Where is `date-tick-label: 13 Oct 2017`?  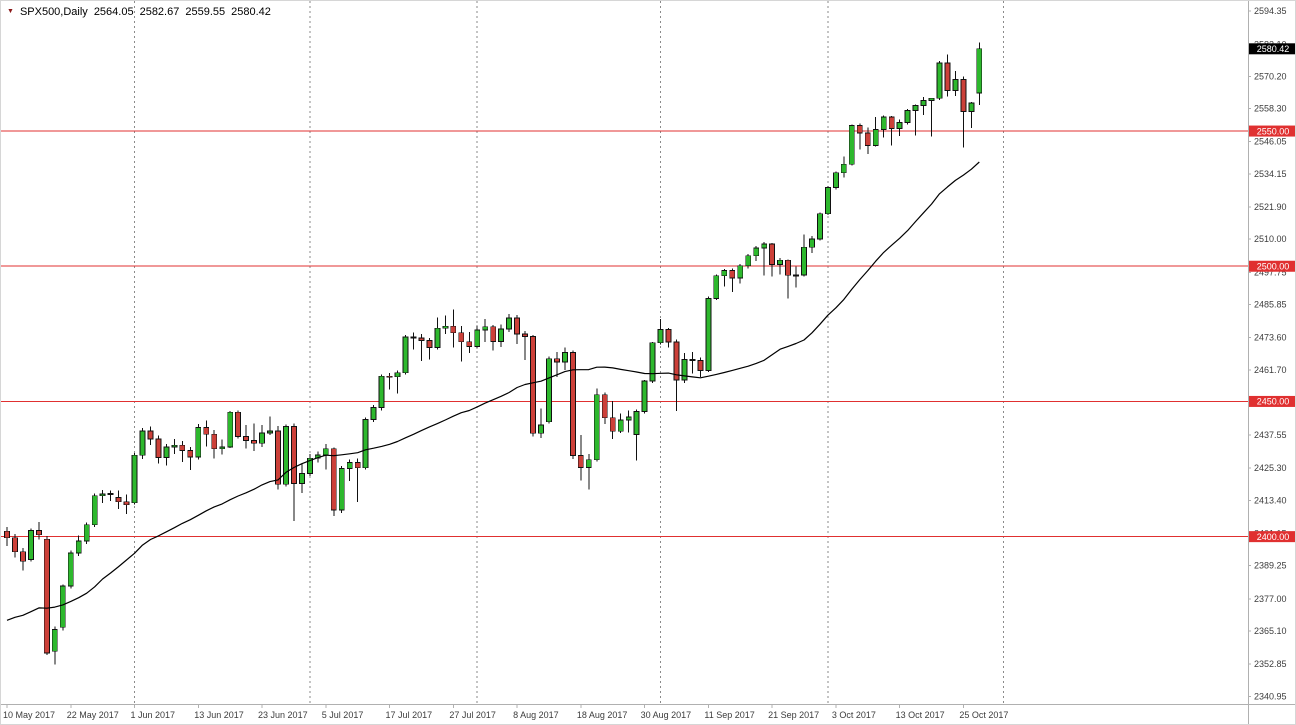
date-tick-label: 13 Oct 2017 is located at coordinates (920, 715).